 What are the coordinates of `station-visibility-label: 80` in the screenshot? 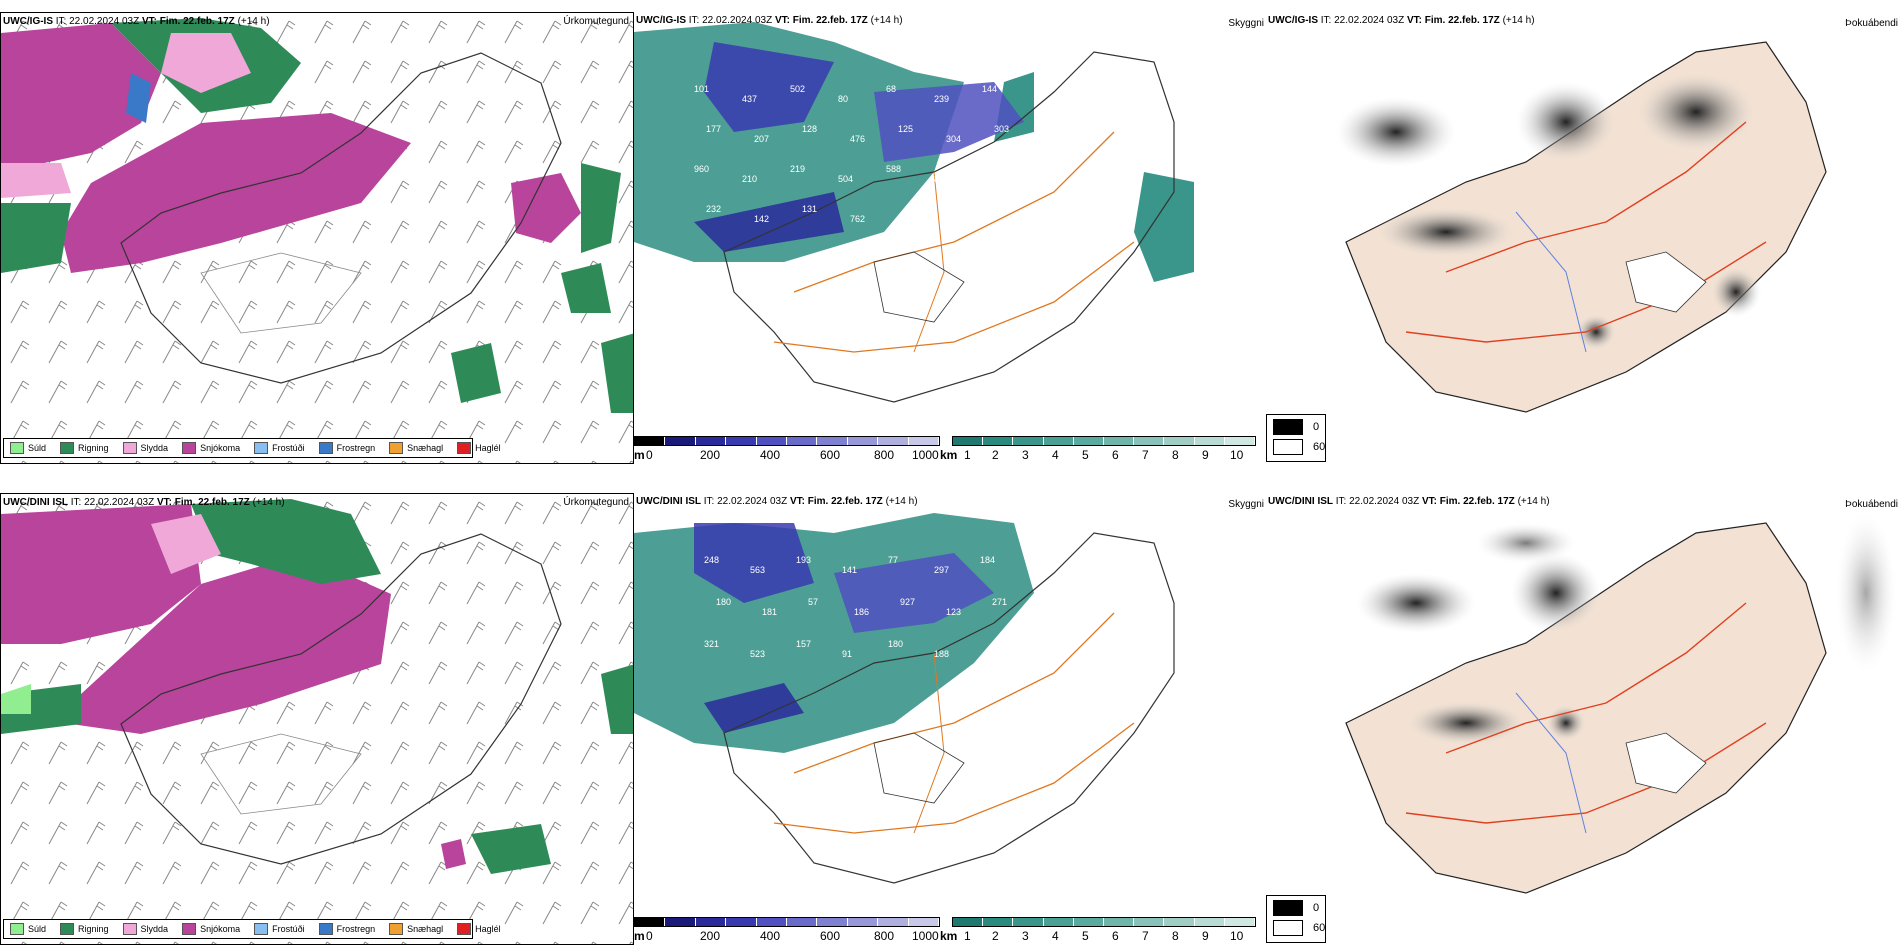 It's located at (843, 99).